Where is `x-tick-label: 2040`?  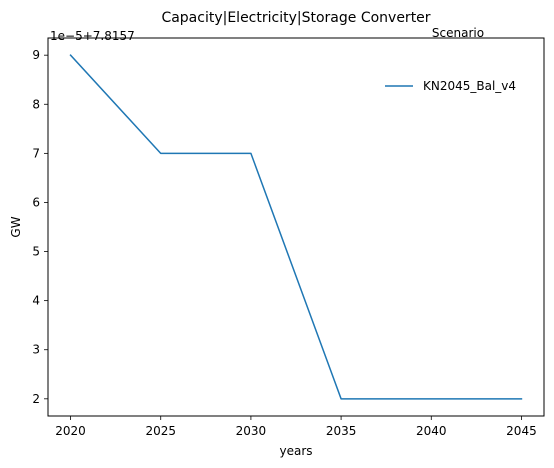
x-tick-label: 2040 is located at coordinates (431, 431).